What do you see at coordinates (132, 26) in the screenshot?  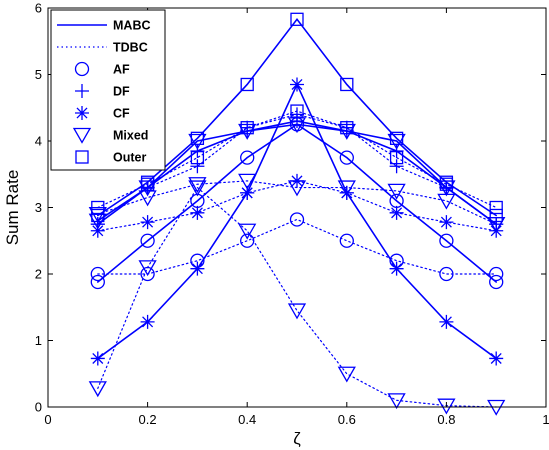 I see `legend-label: MABC` at bounding box center [132, 26].